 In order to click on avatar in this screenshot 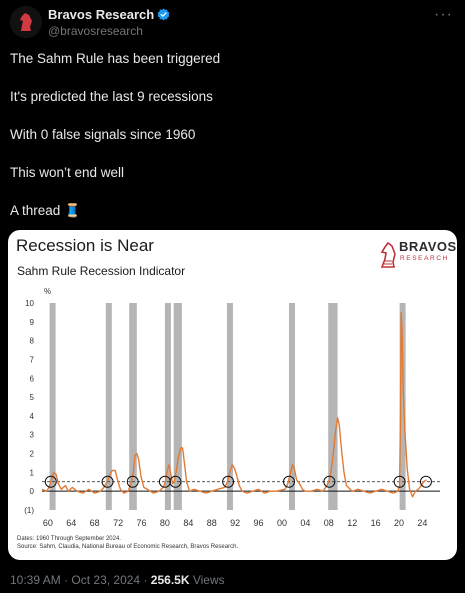, I will do `click(26, 22)`.